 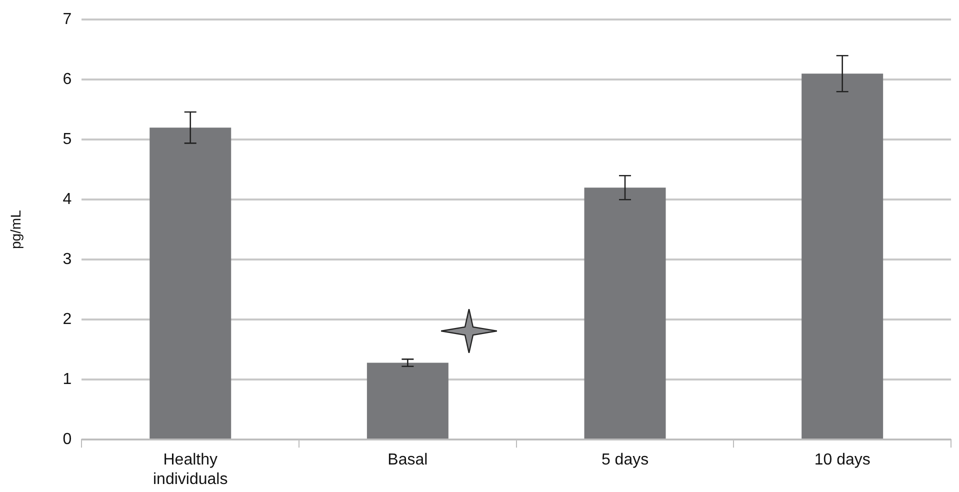 I want to click on y-tick-label: 2, so click(x=67, y=319).